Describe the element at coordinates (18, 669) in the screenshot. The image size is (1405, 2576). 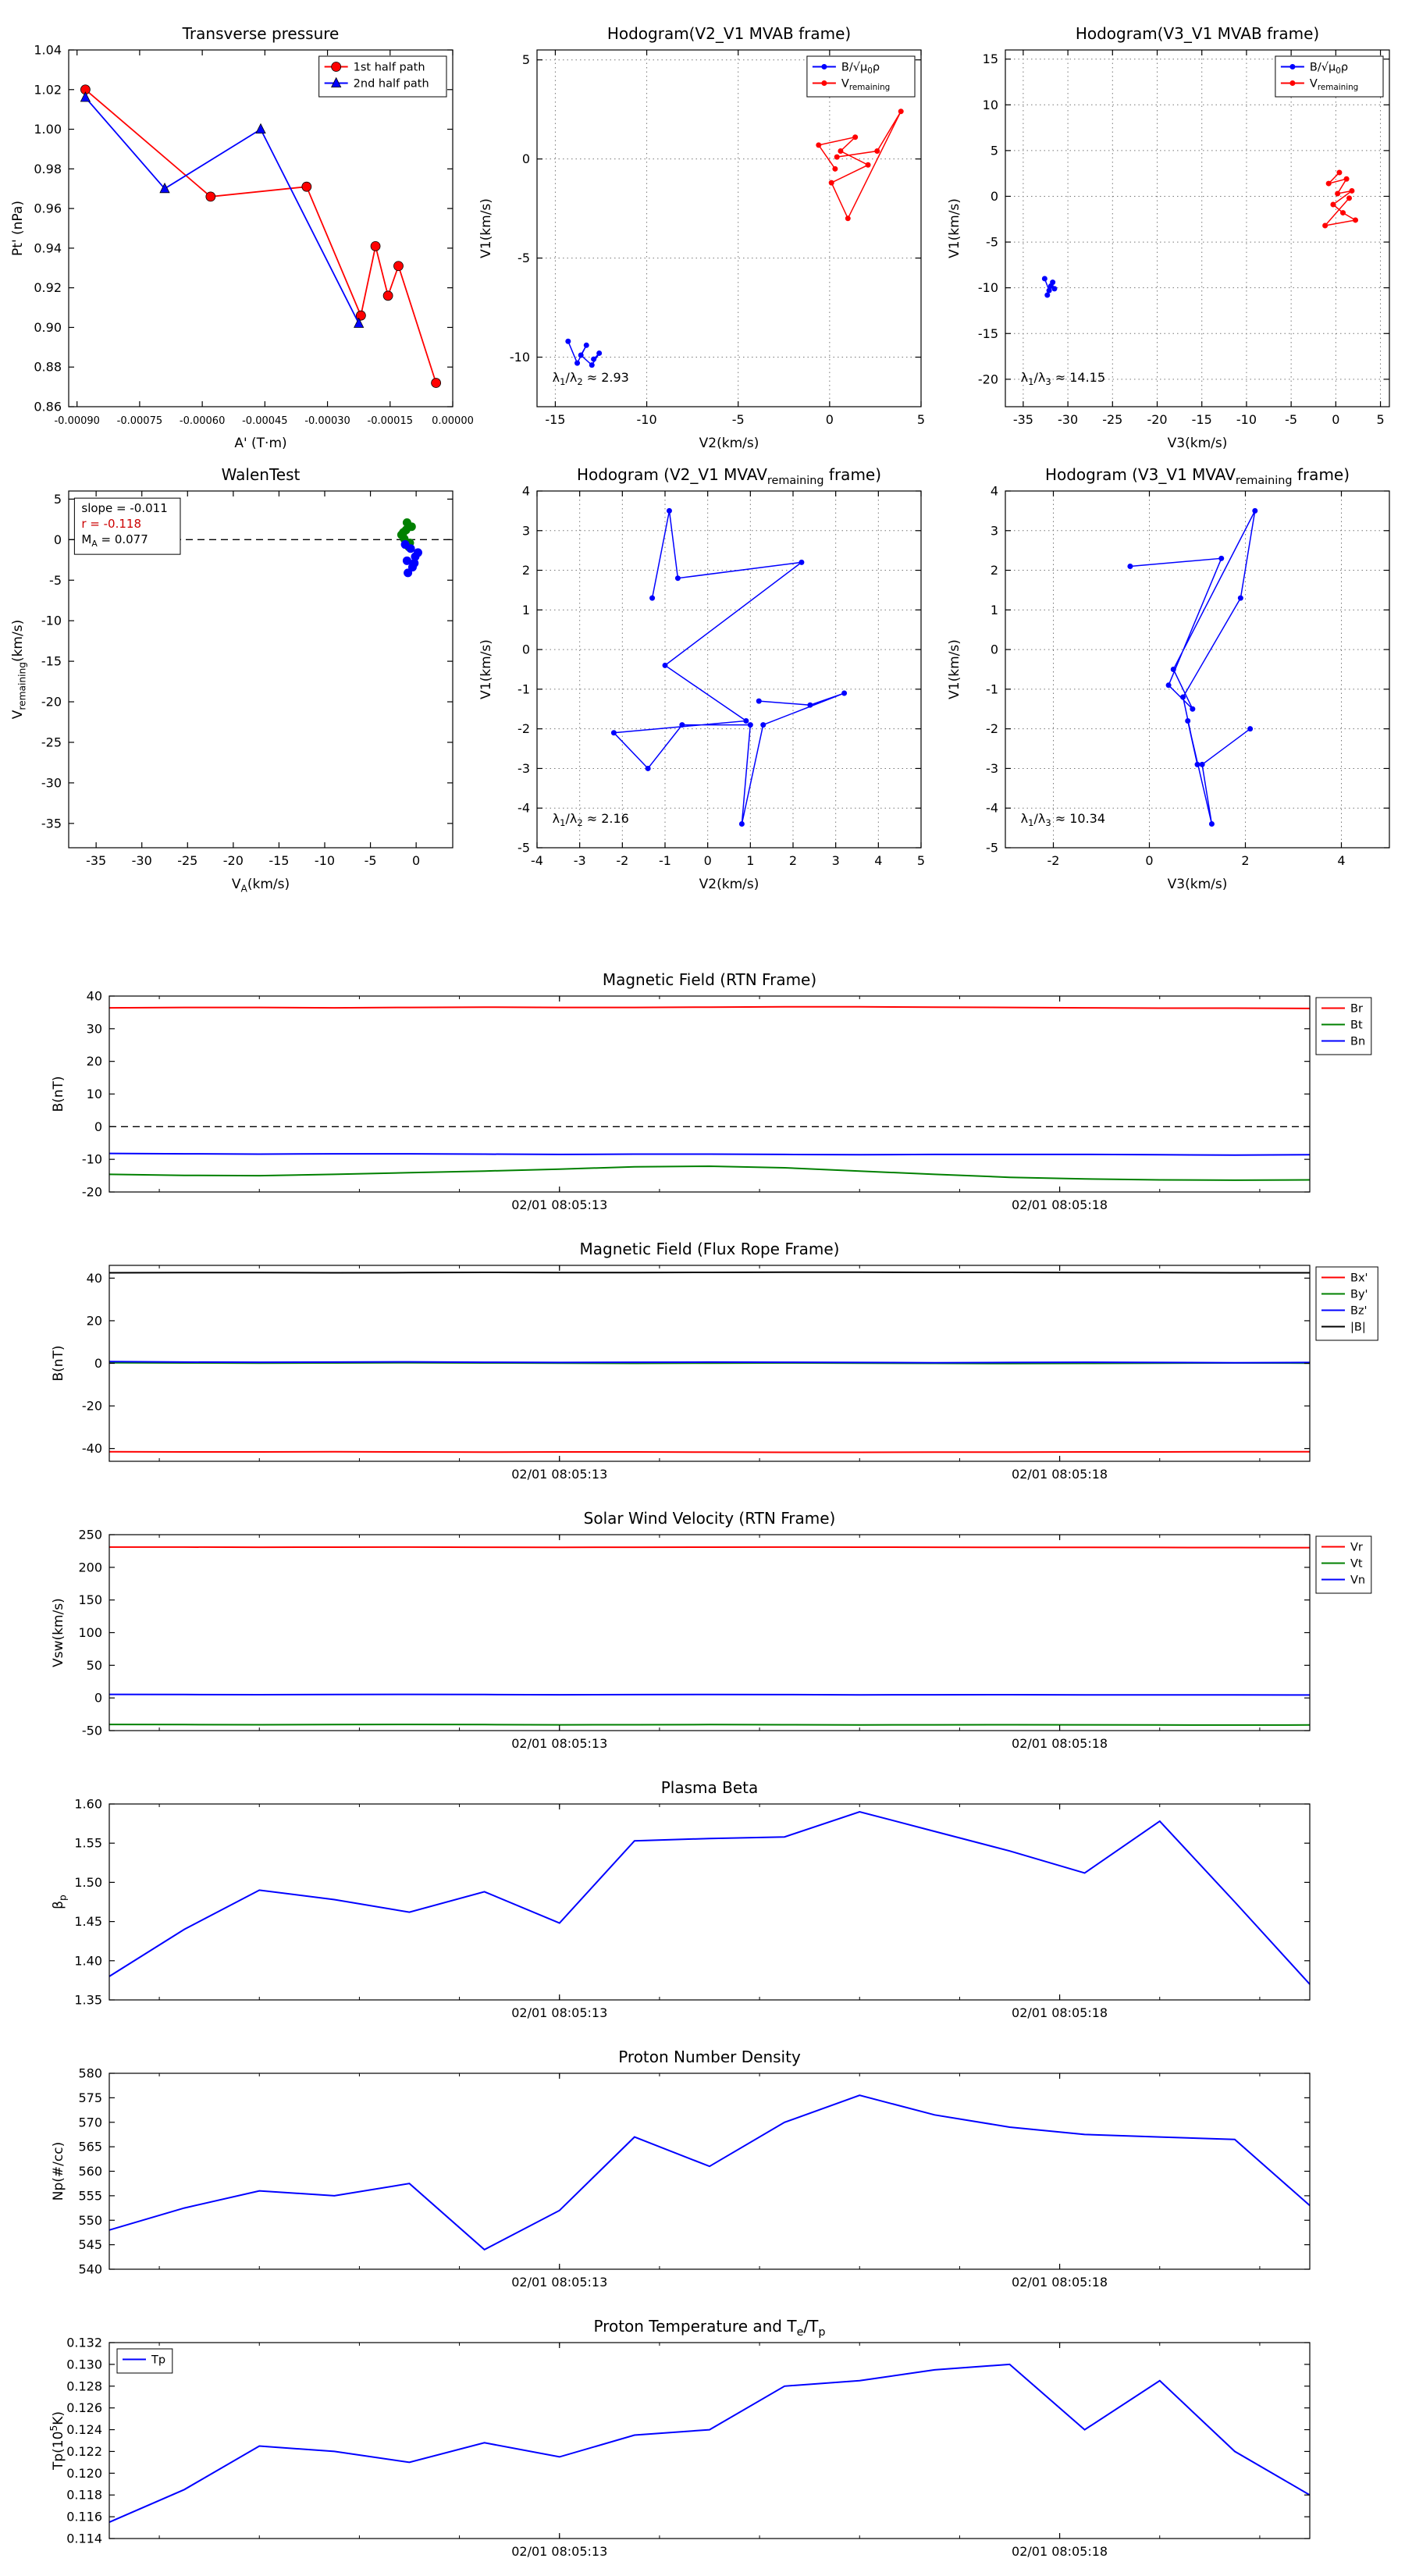
I see `svg-text: Vremaining(km/s)` at that location.